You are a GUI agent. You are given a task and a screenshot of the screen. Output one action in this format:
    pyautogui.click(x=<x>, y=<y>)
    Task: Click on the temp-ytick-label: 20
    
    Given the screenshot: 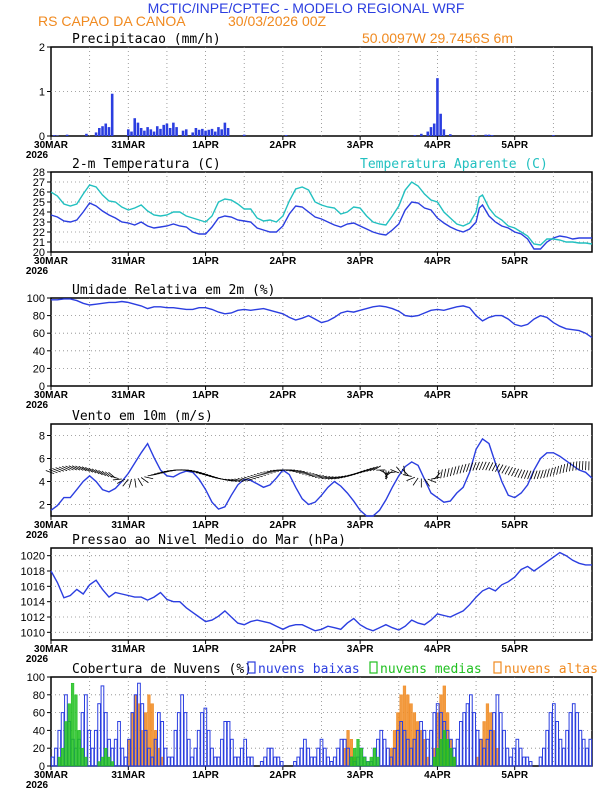 What is the action you would take?
    pyautogui.click(x=39, y=253)
    